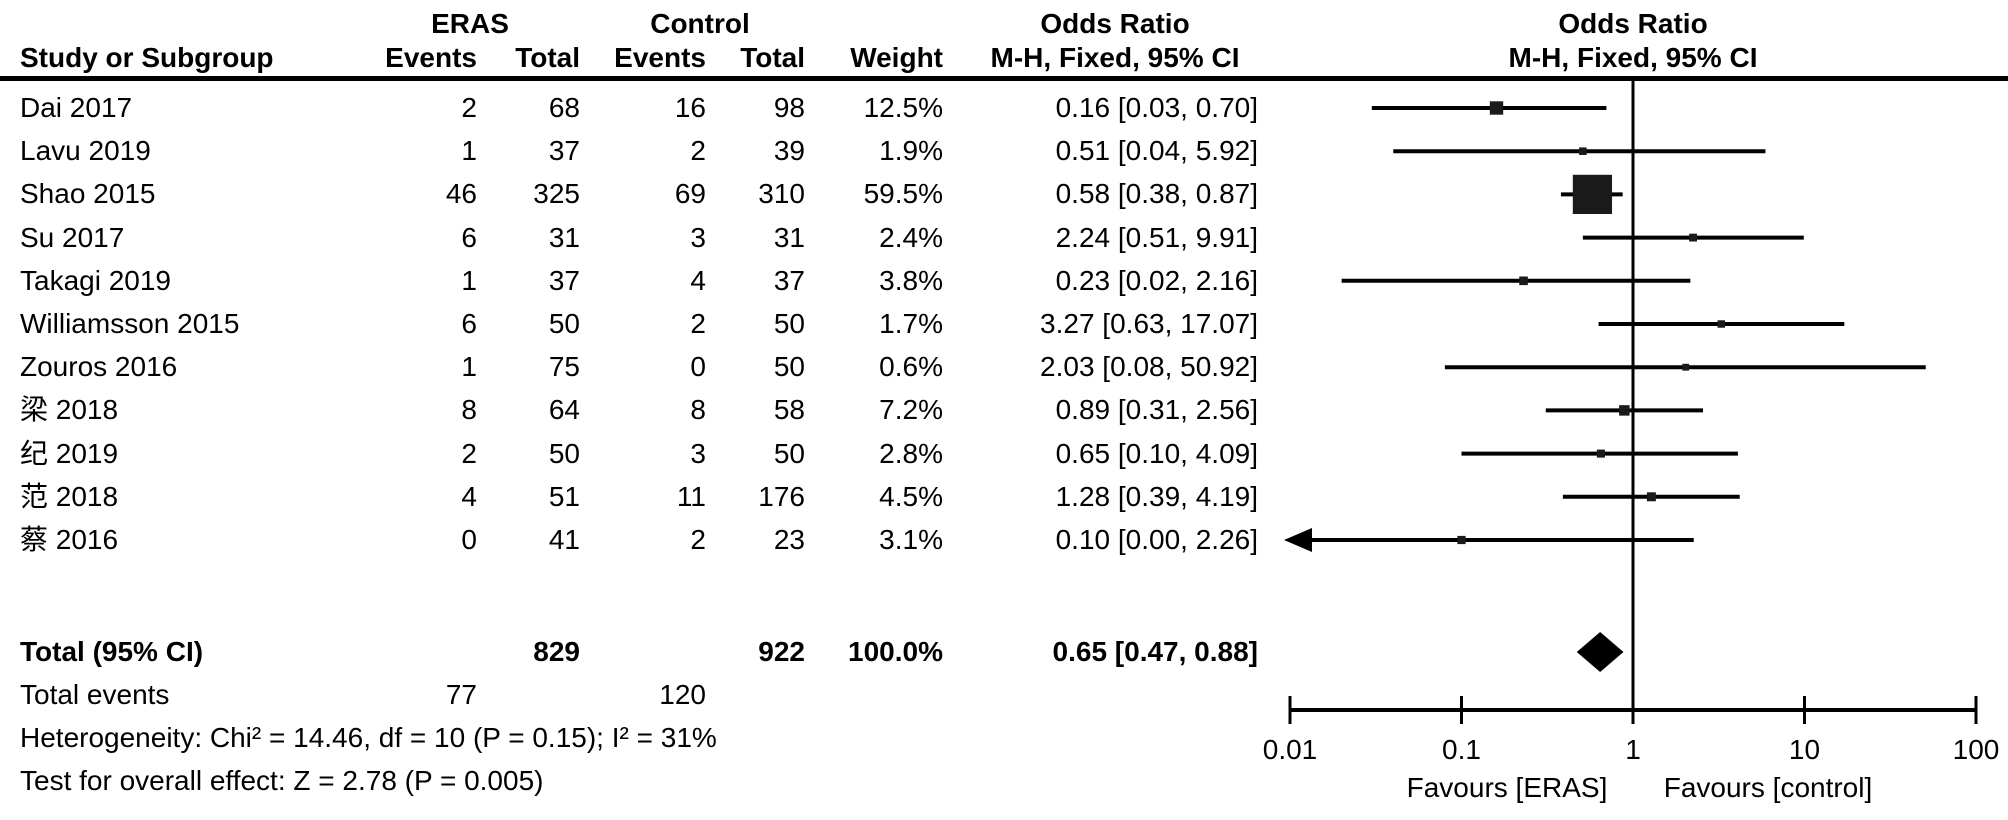 This screenshot has width=2008, height=820. I want to click on eras-total: 325, so click(556, 194).